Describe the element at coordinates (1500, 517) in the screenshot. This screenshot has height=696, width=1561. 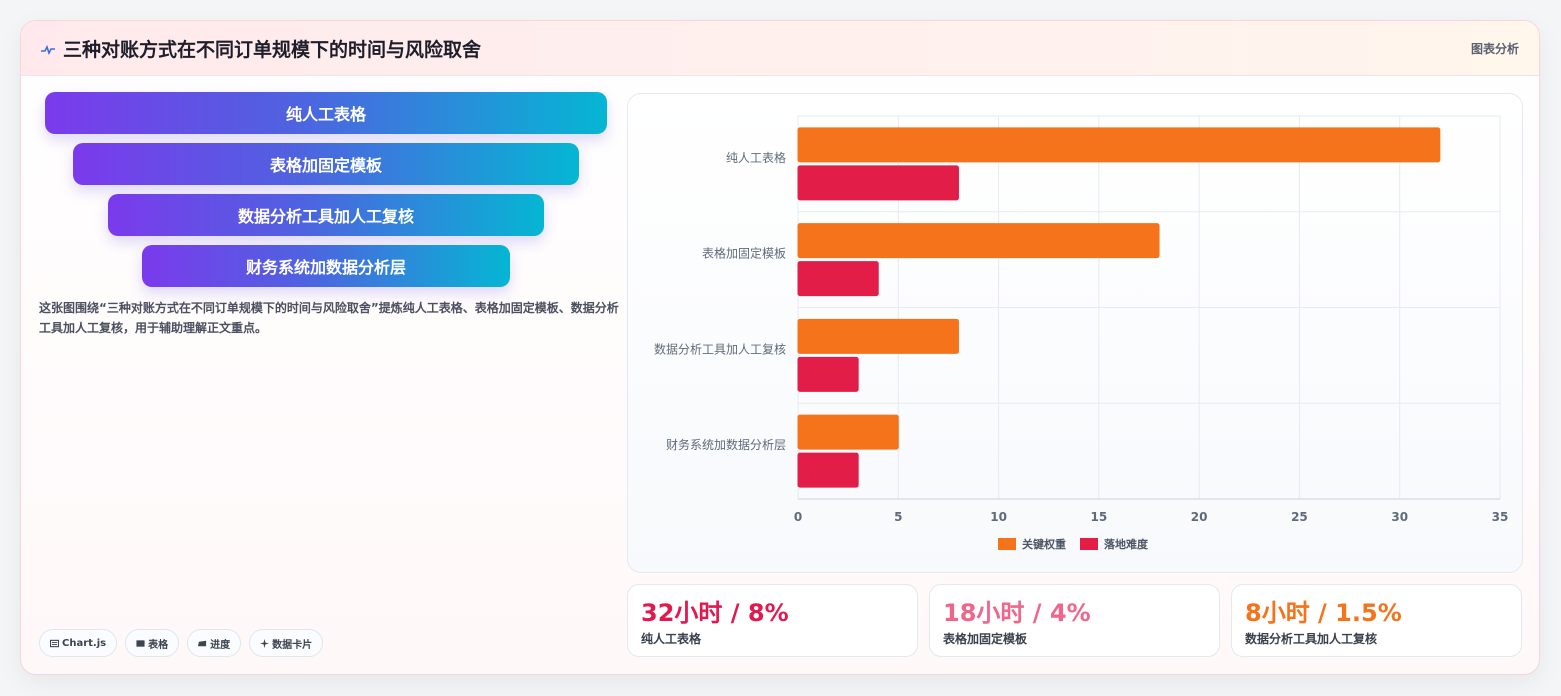
I see `x-tick-label: 35` at that location.